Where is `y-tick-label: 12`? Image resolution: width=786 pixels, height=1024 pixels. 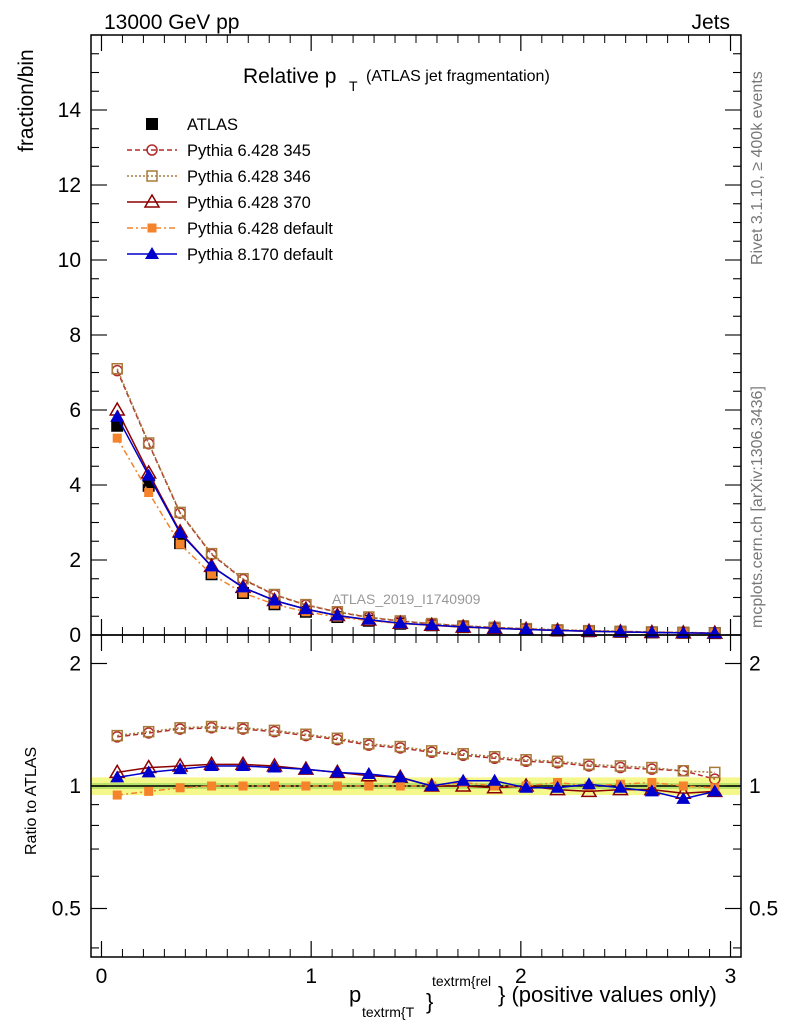
y-tick-label: 12 is located at coordinates (69, 185).